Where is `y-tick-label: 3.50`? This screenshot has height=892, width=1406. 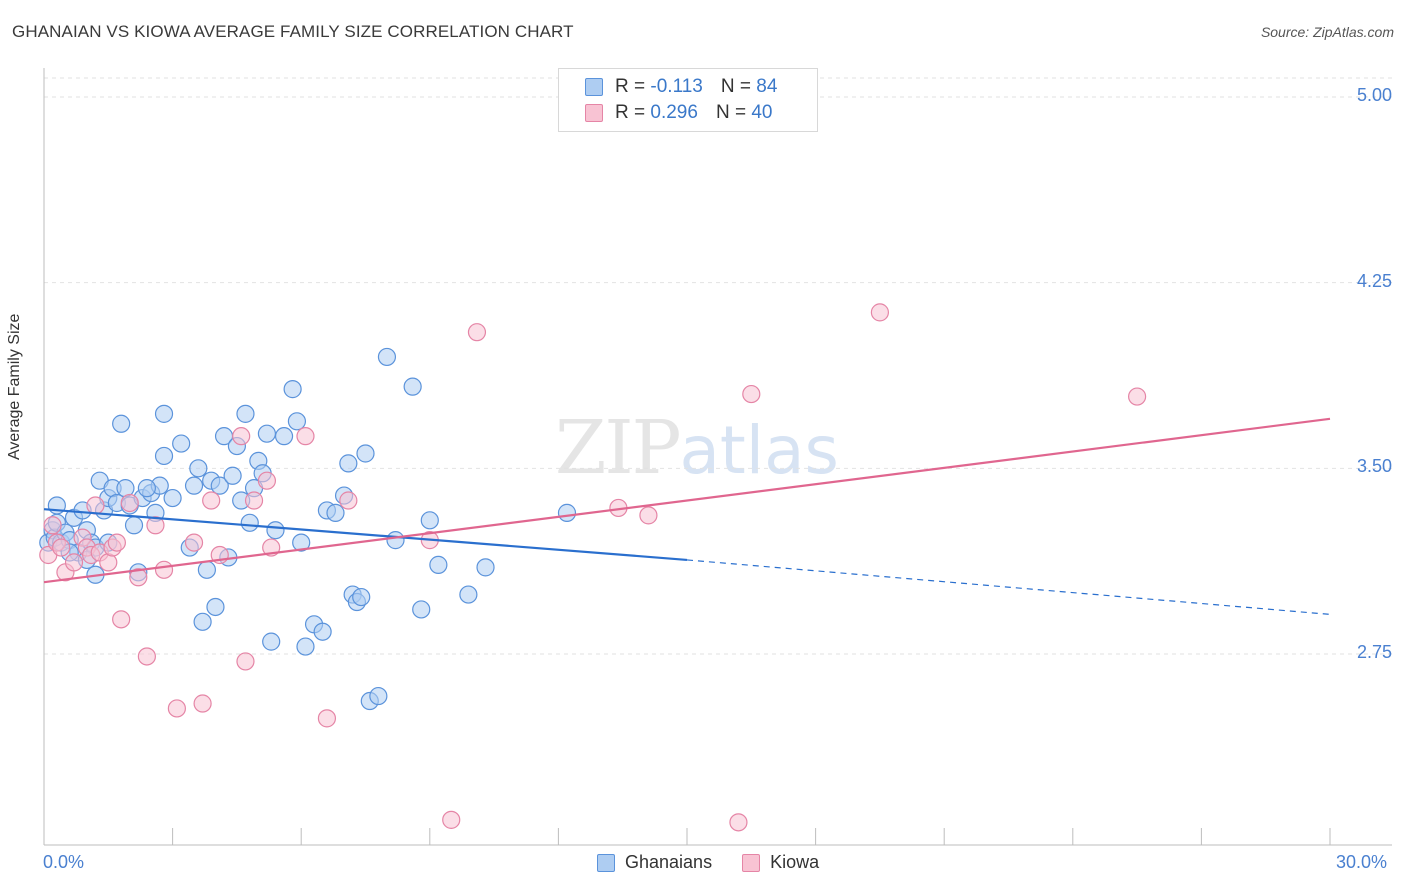 y-tick-label: 3.50 is located at coordinates (1374, 466).